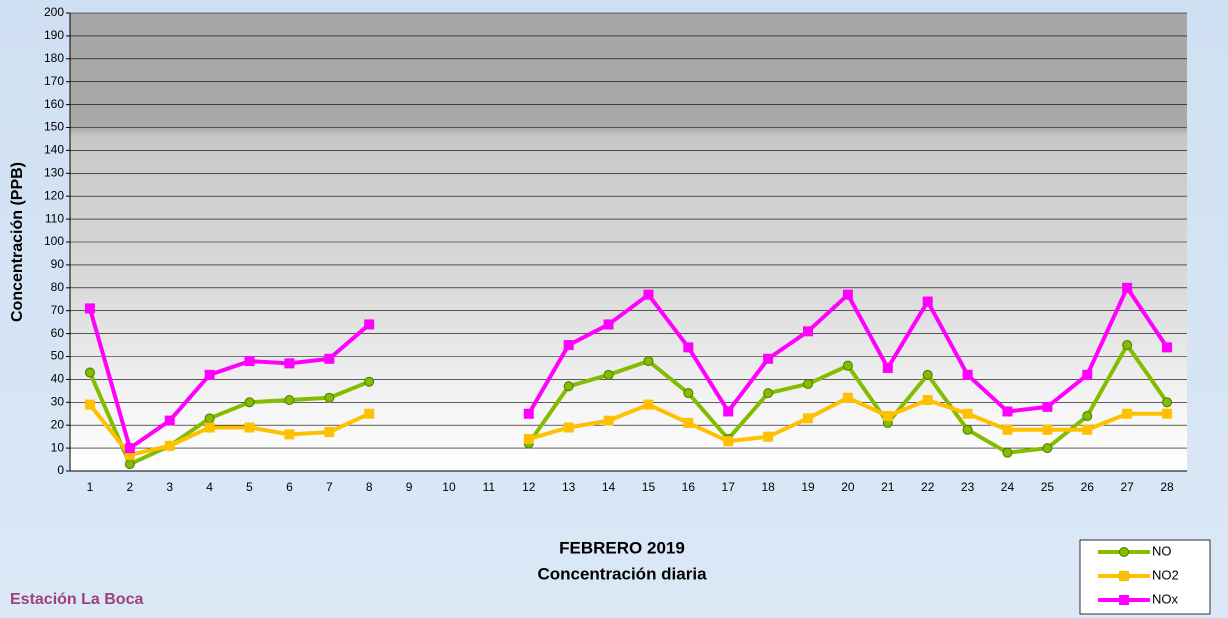 The width and height of the screenshot is (1228, 618). I want to click on y-tick-label: 80, so click(58, 287).